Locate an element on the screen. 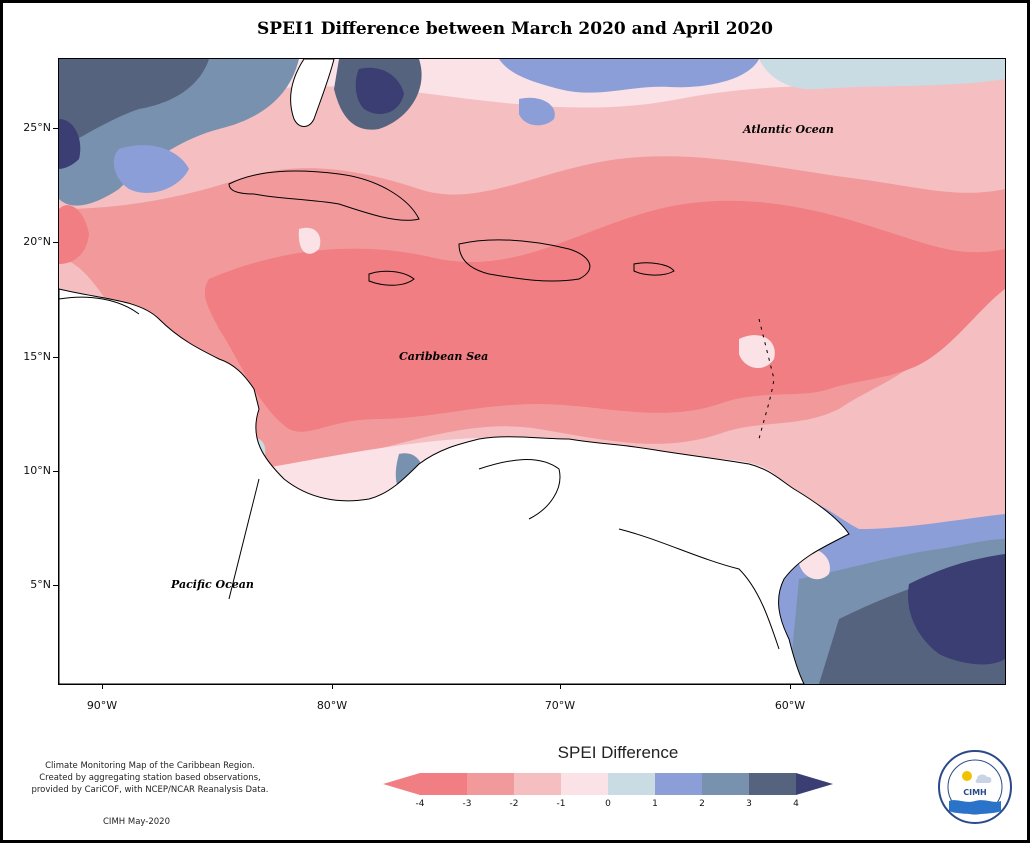 The width and height of the screenshot is (1030, 843). legend-tick-label: 4 is located at coordinates (796, 804).